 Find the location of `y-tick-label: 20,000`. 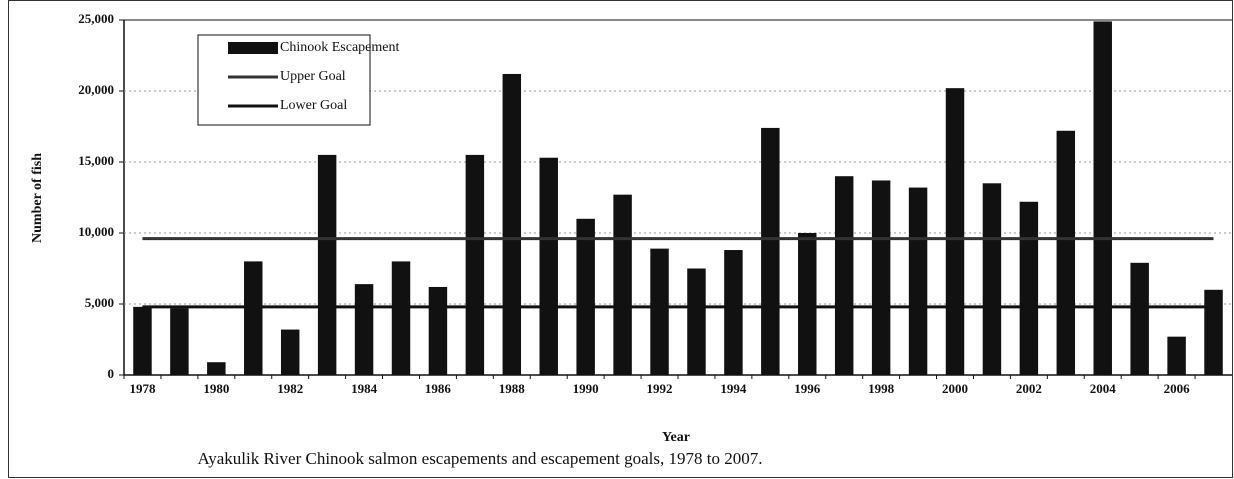

y-tick-label: 20,000 is located at coordinates (96, 89).